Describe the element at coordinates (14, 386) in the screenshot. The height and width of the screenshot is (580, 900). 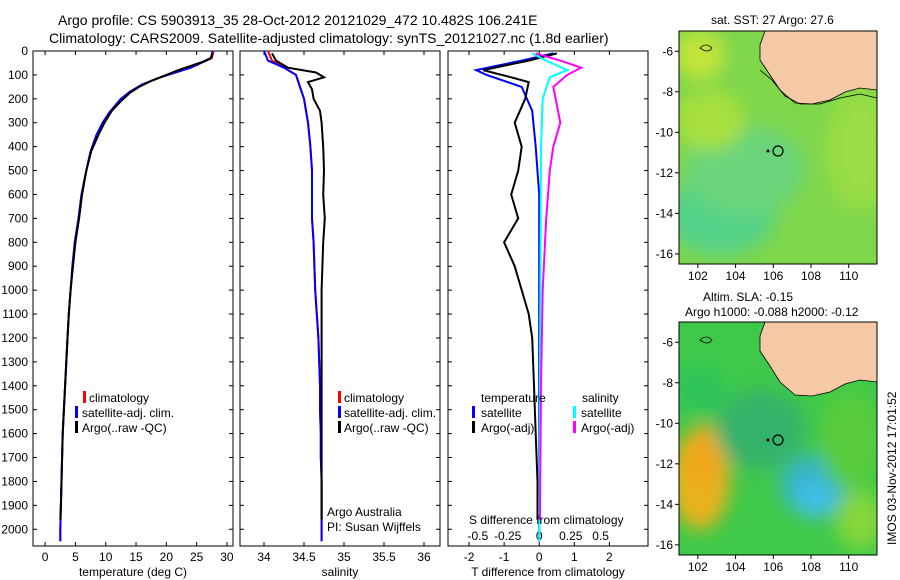
I see `y-tick-label: 1400` at that location.